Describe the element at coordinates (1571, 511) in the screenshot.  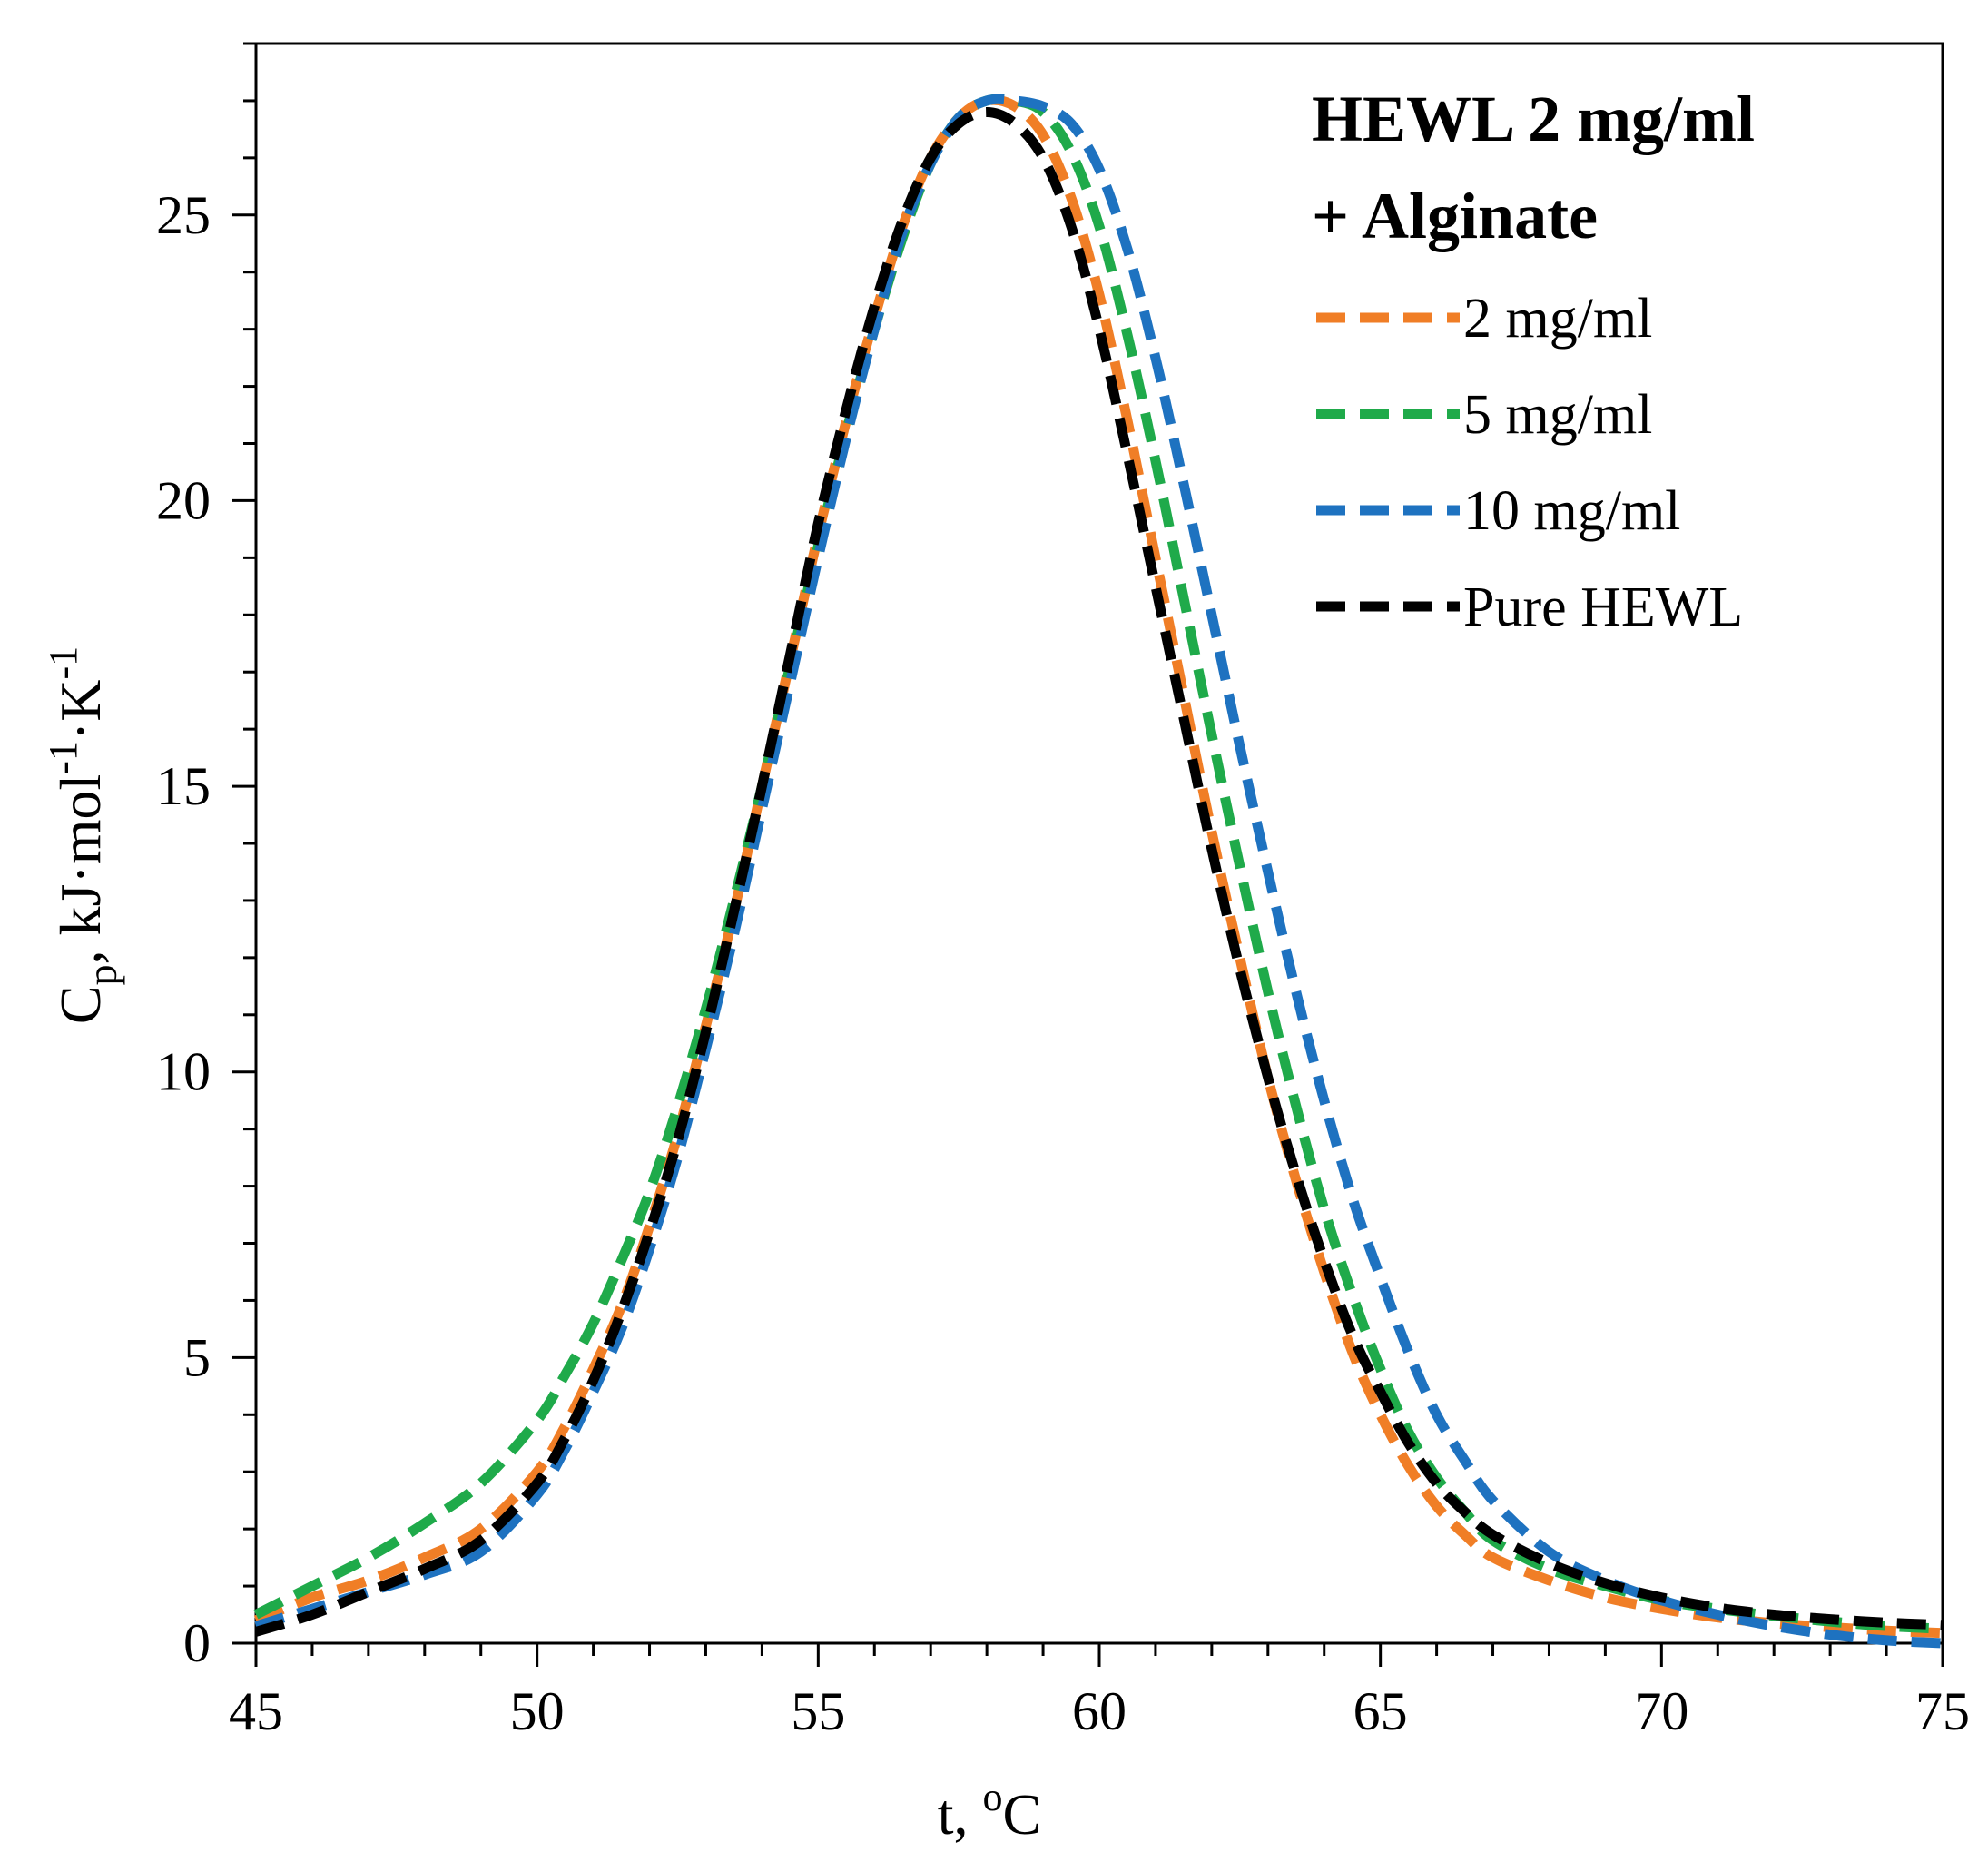
I see `legend-label-10-mg-ml: 10 mg/ml` at that location.